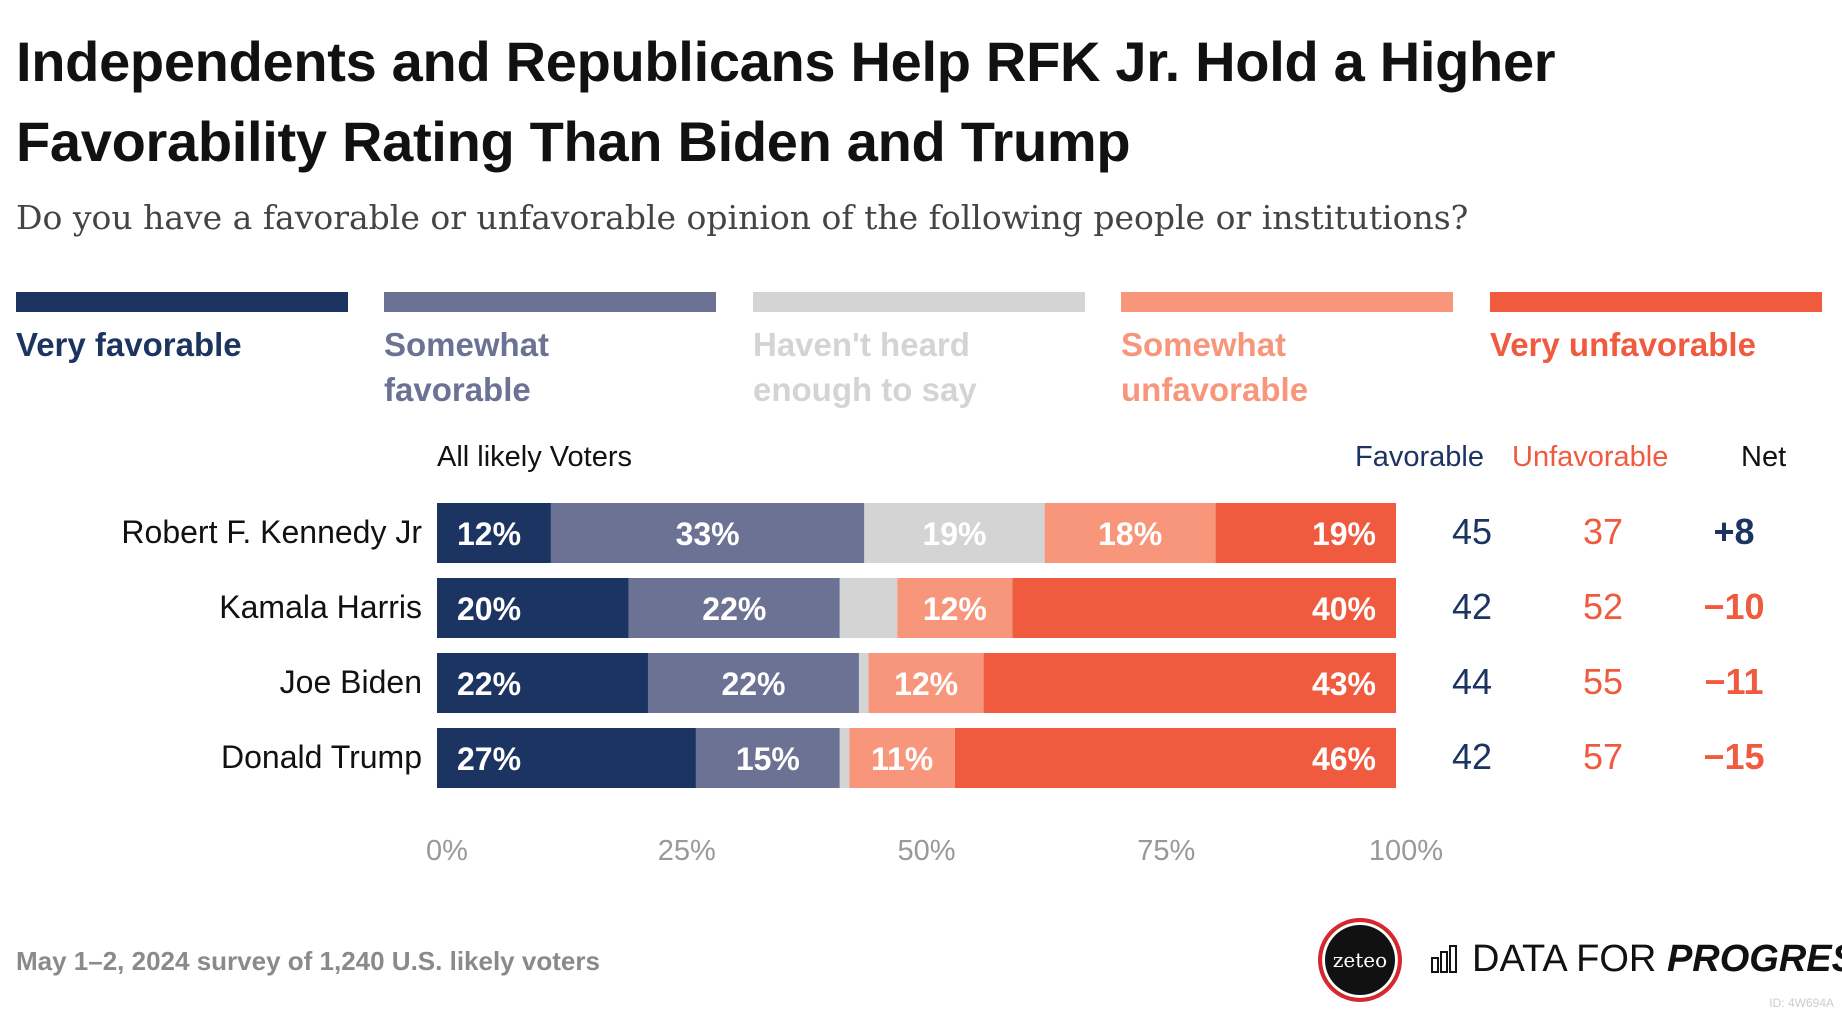  I want to click on brand-bold: PROGRESS, so click(1754, 959).